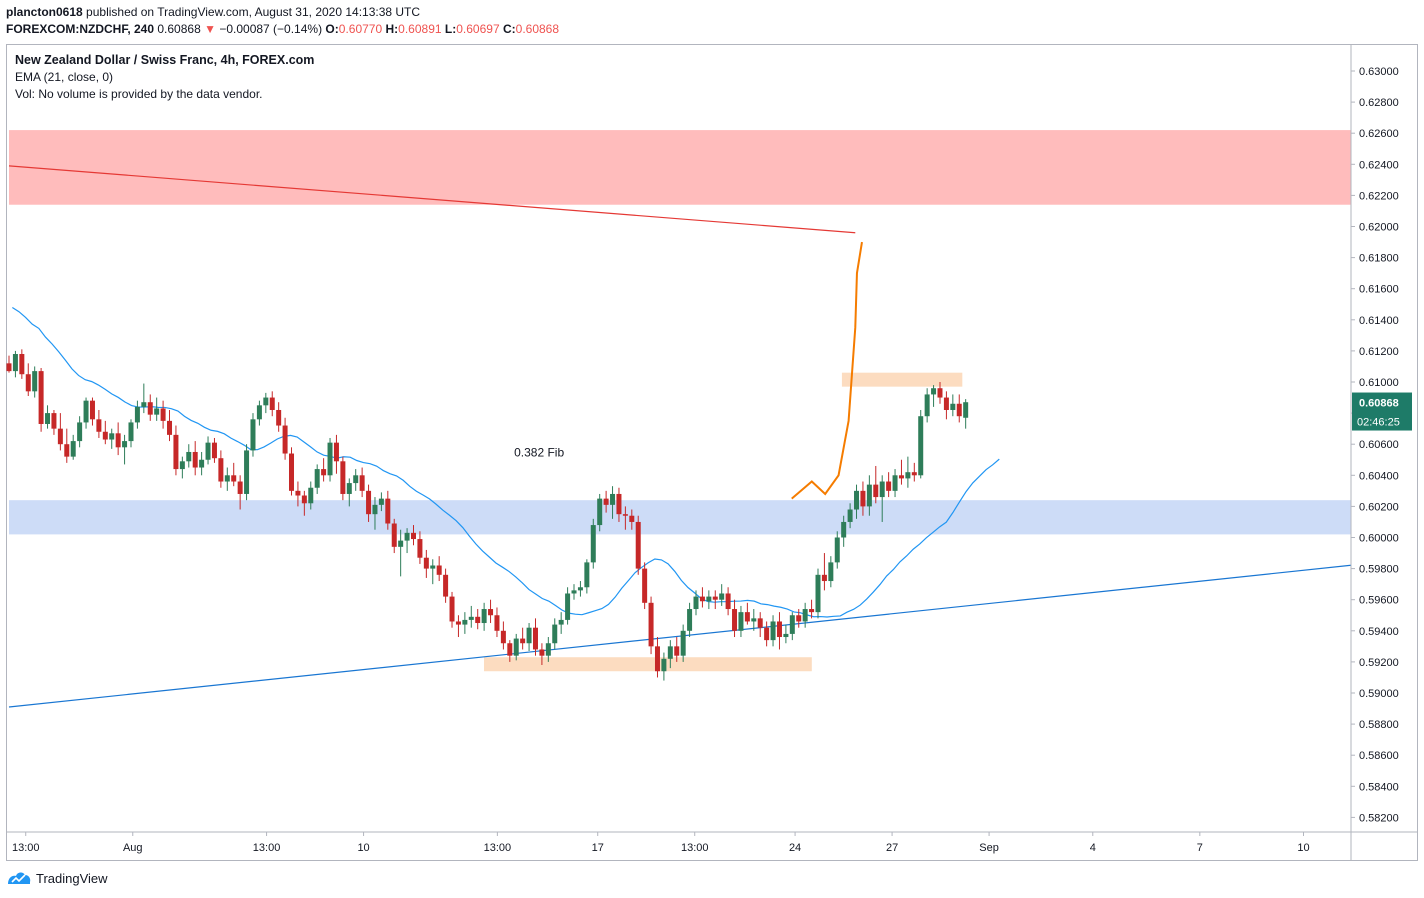 The height and width of the screenshot is (898, 1424). What do you see at coordinates (360, 29) in the screenshot?
I see `open-value: 0.60770` at bounding box center [360, 29].